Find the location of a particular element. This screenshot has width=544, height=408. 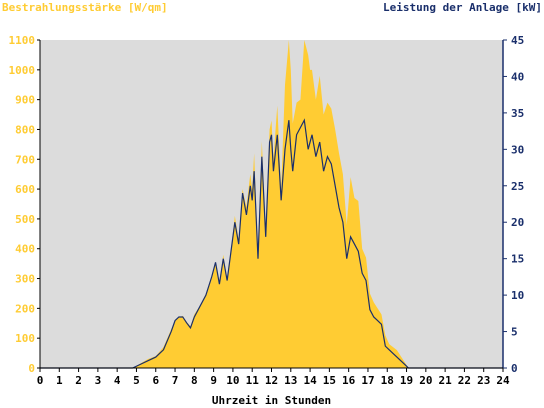

right-tick-label: 10 is located at coordinates (517, 295).